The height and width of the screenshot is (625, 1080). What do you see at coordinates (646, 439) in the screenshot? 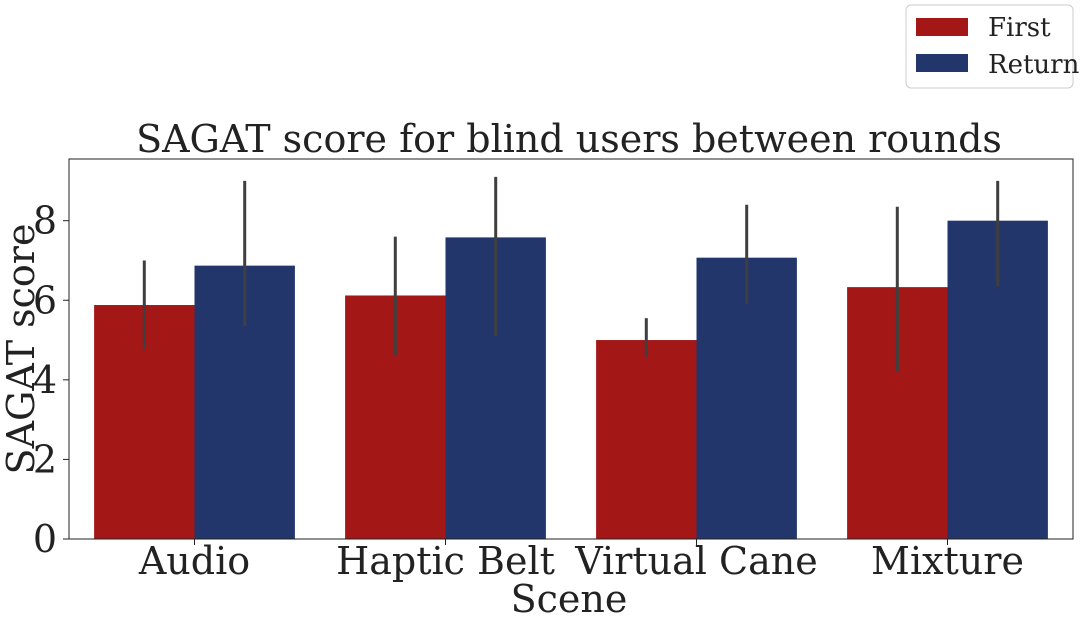
I see `bar-first-virtual-cane` at bounding box center [646, 439].